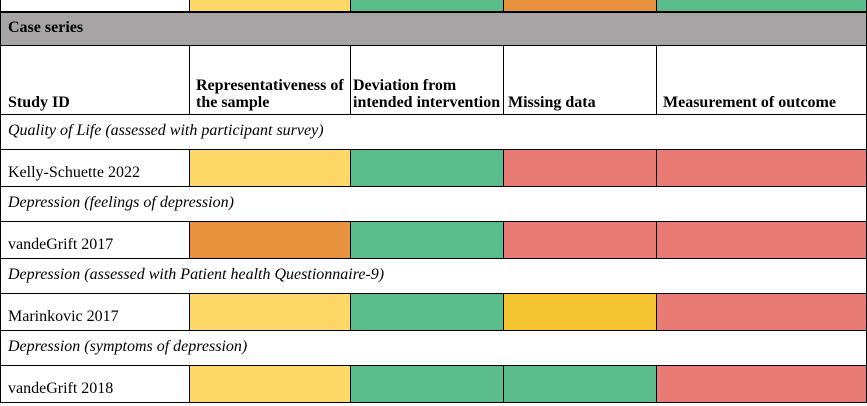 Image resolution: width=867 pixels, height=406 pixels. I want to click on column-label: Study ID, so click(39, 102).